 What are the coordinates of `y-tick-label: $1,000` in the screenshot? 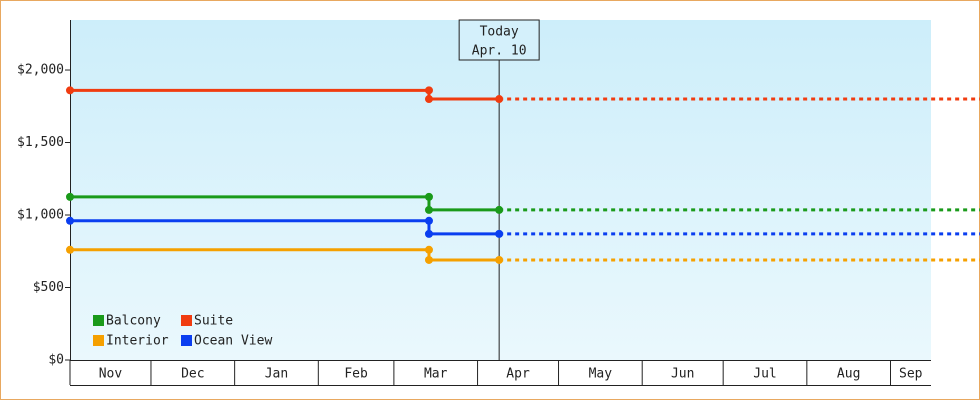 It's located at (40, 215).